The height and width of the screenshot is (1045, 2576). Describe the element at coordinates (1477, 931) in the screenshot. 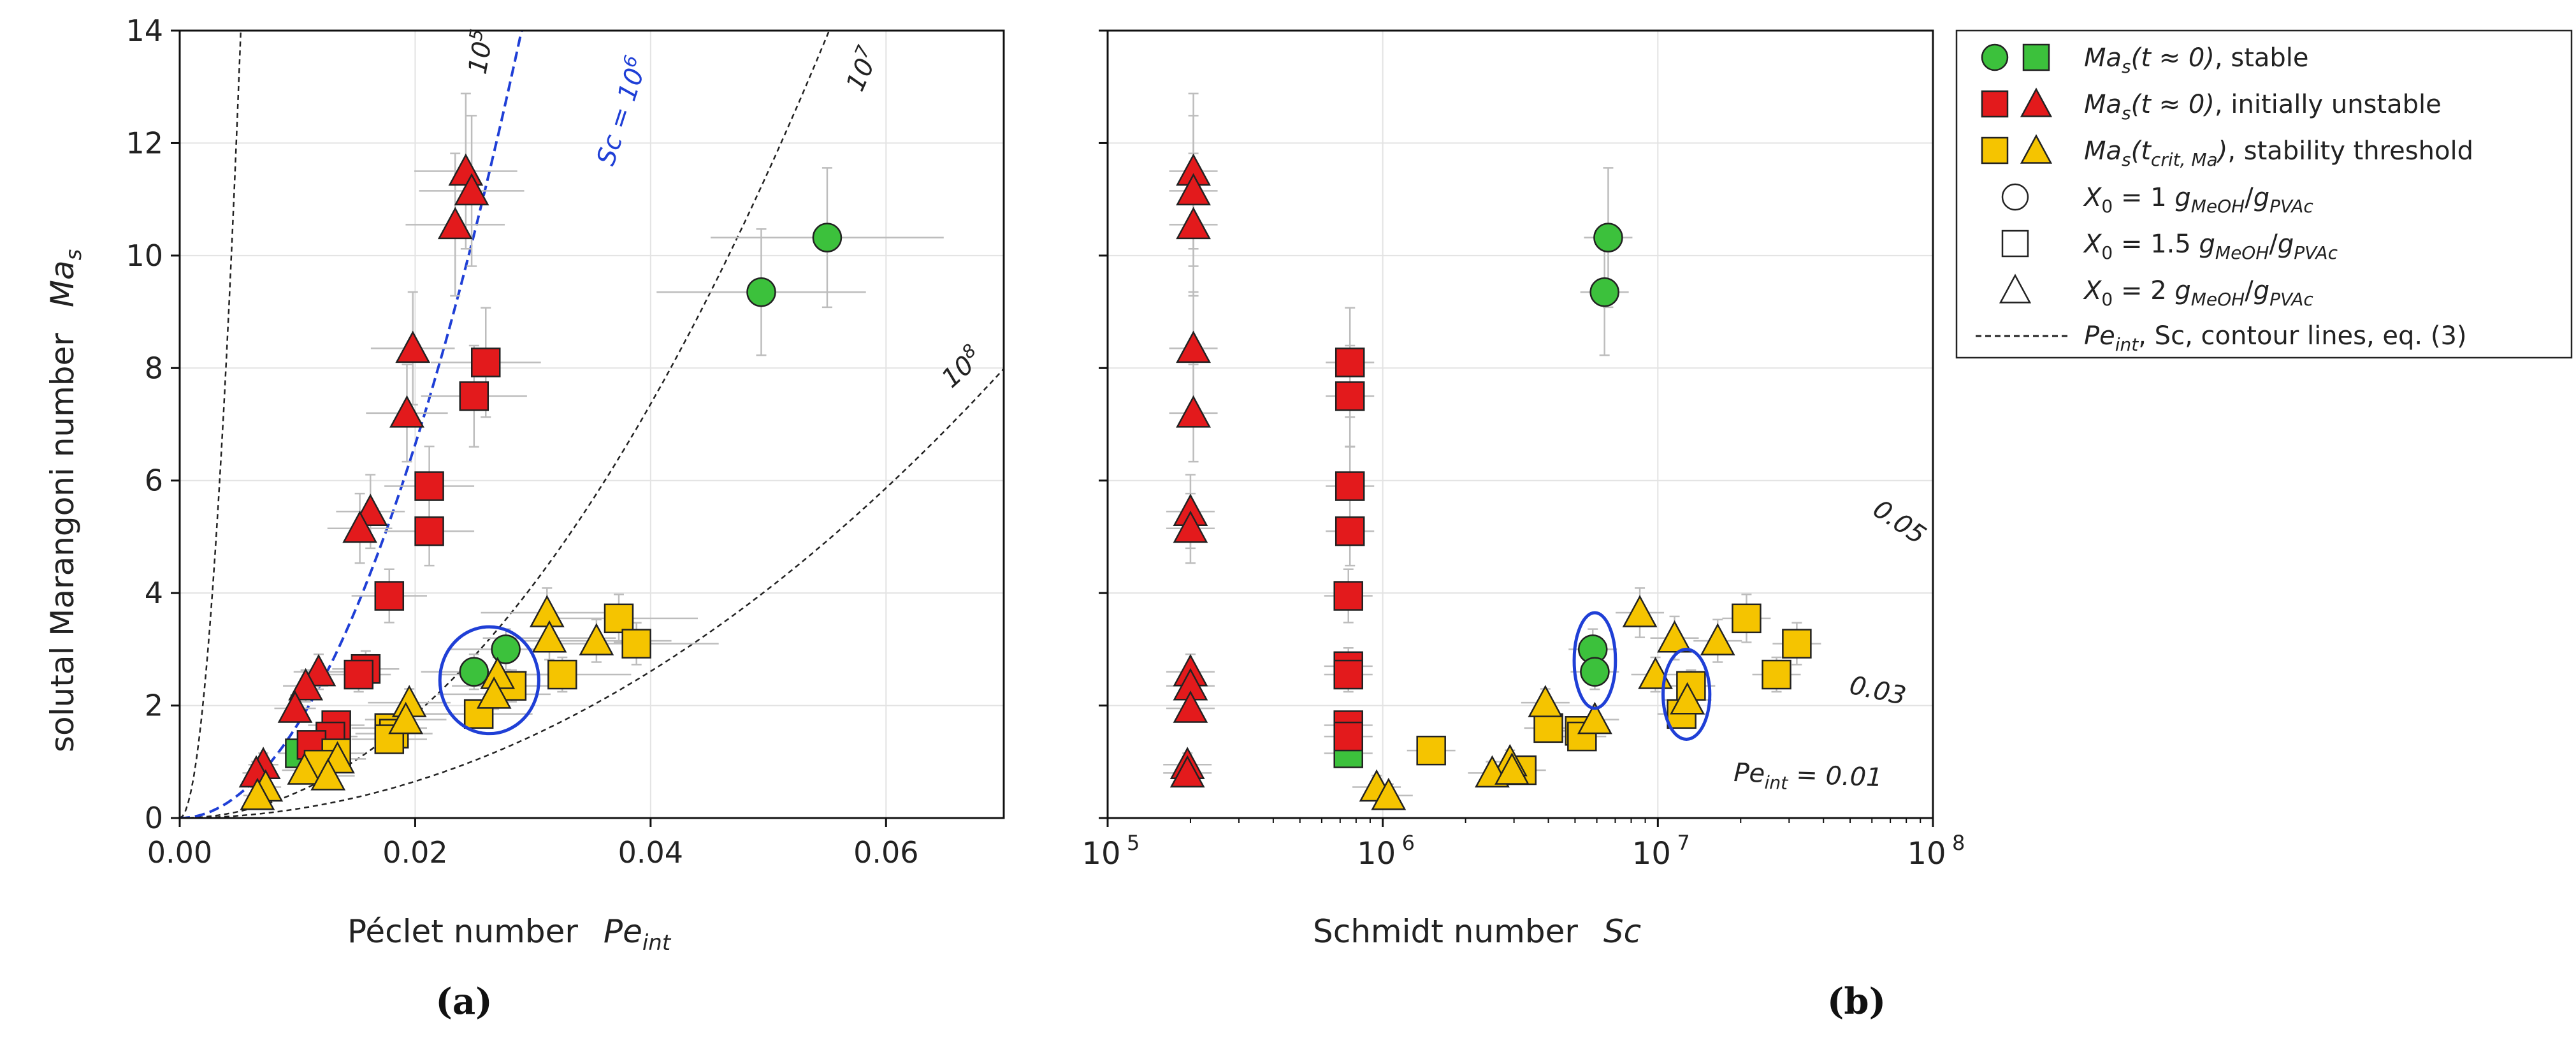

I see `panel-b-x-axis-title: Schmidt number Sc` at that location.